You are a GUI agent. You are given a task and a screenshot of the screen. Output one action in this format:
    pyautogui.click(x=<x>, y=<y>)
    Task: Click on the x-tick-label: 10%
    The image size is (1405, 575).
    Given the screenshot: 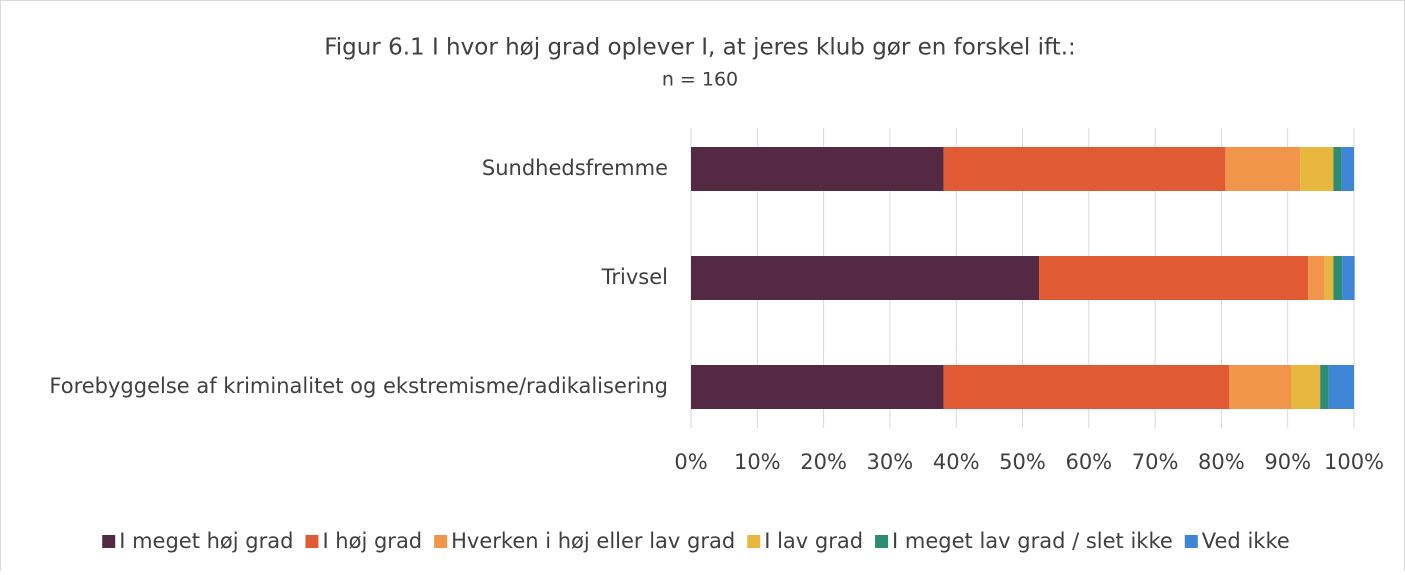 What is the action you would take?
    pyautogui.click(x=757, y=462)
    